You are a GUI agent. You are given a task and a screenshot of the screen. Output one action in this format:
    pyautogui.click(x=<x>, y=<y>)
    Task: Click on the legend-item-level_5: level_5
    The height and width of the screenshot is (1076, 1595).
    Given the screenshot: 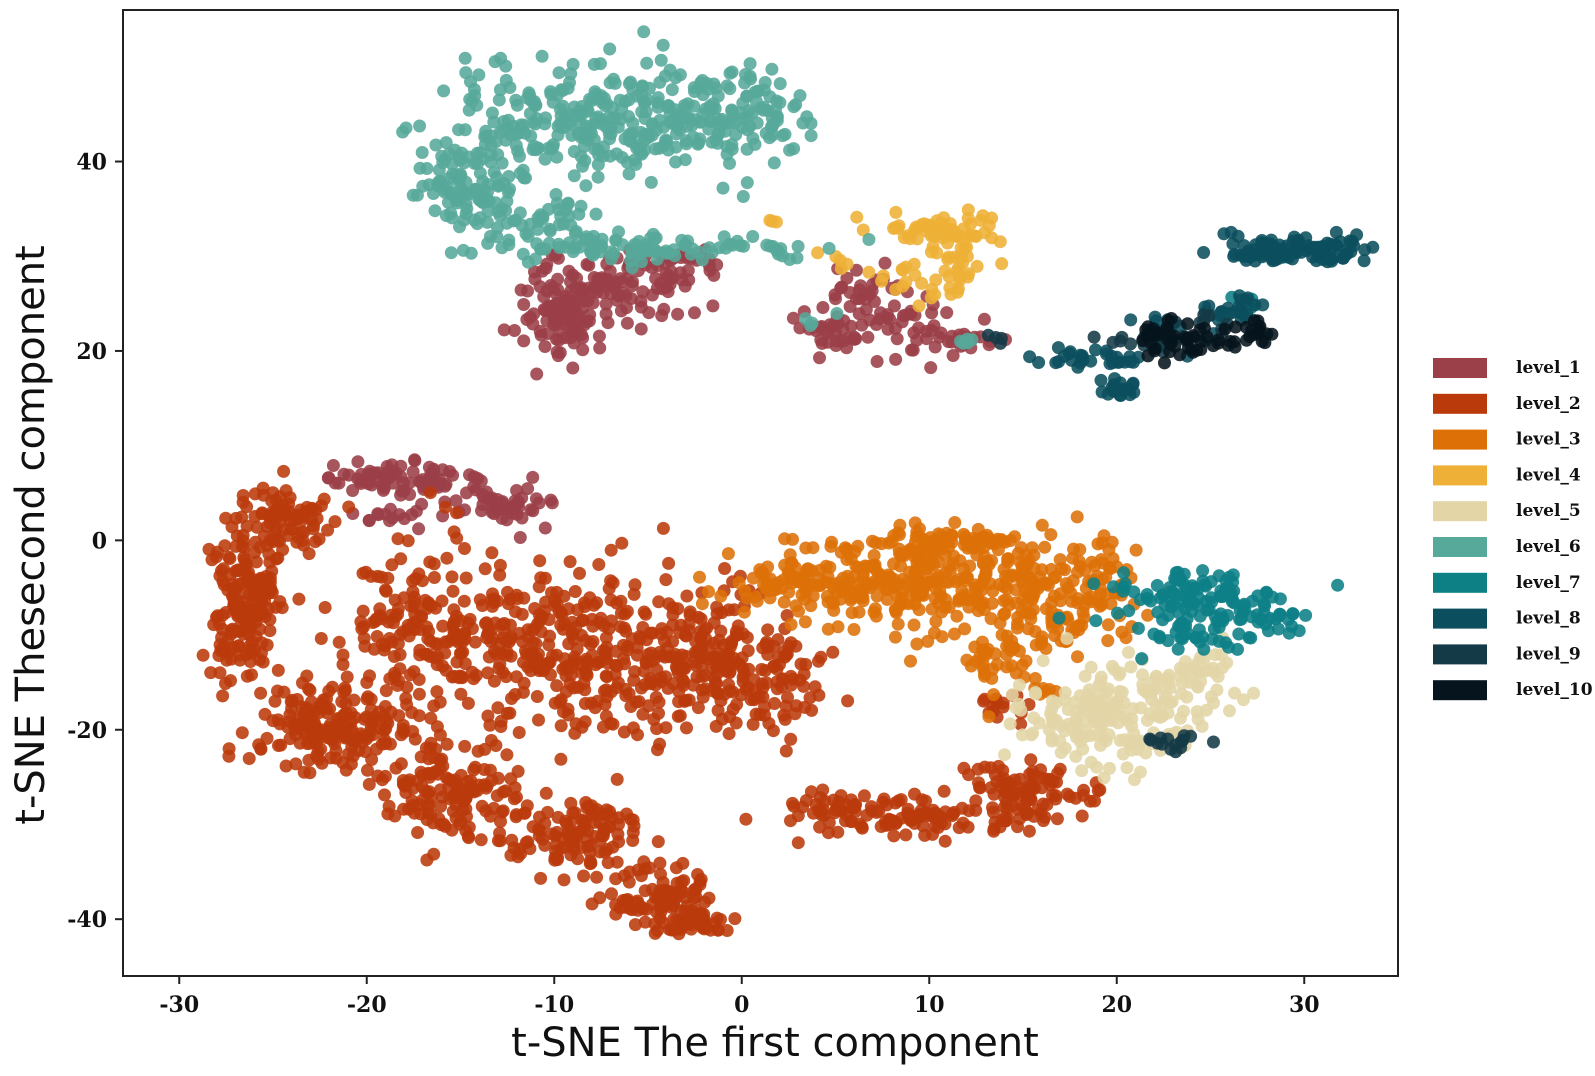 What is the action you would take?
    pyautogui.click(x=1507, y=511)
    